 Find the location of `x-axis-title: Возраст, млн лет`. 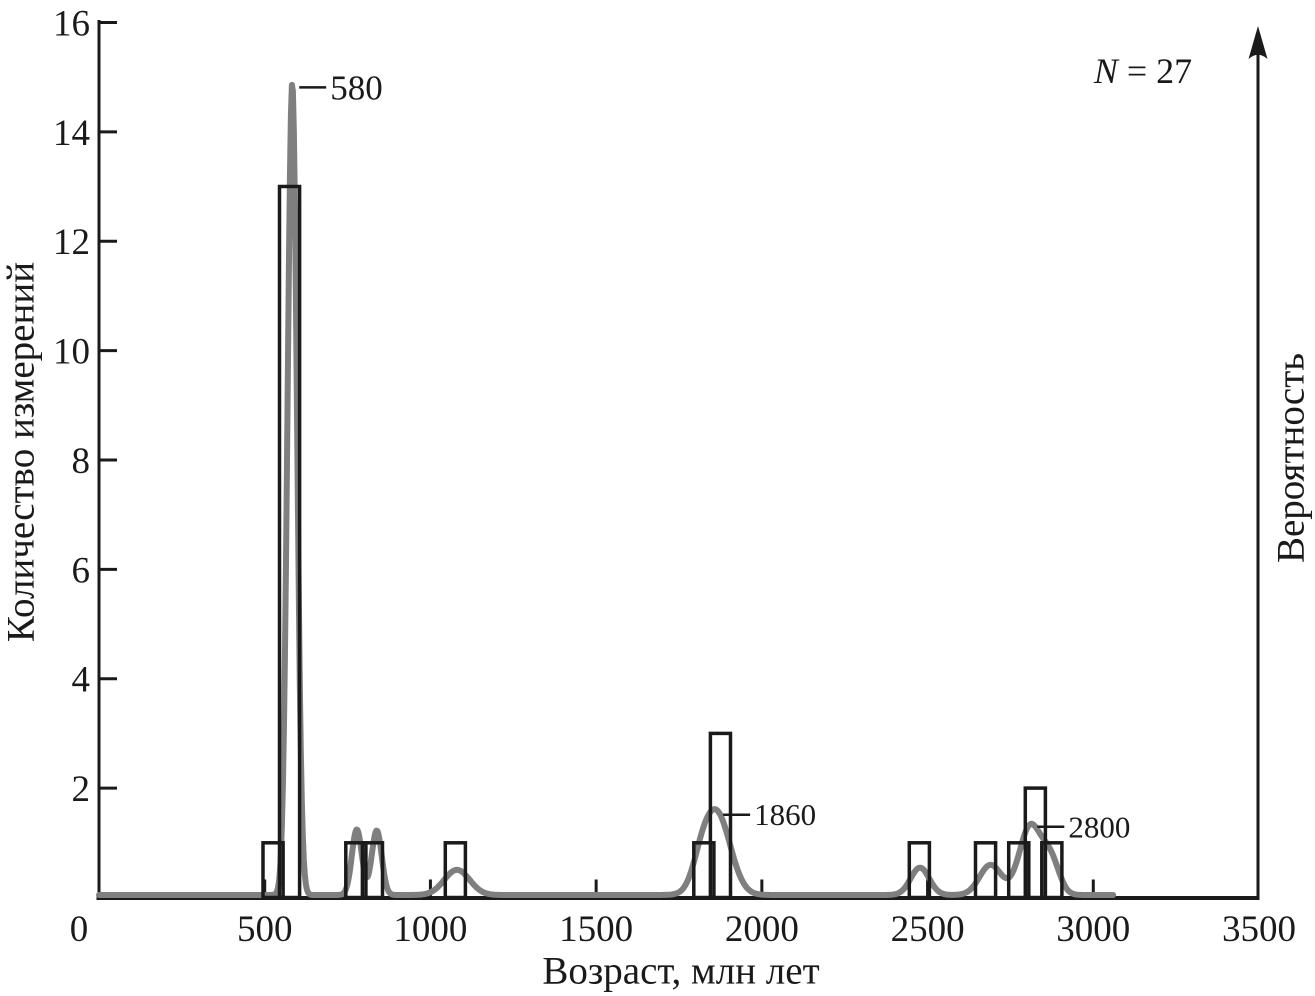

x-axis-title: Возраст, млн лет is located at coordinates (681, 971).